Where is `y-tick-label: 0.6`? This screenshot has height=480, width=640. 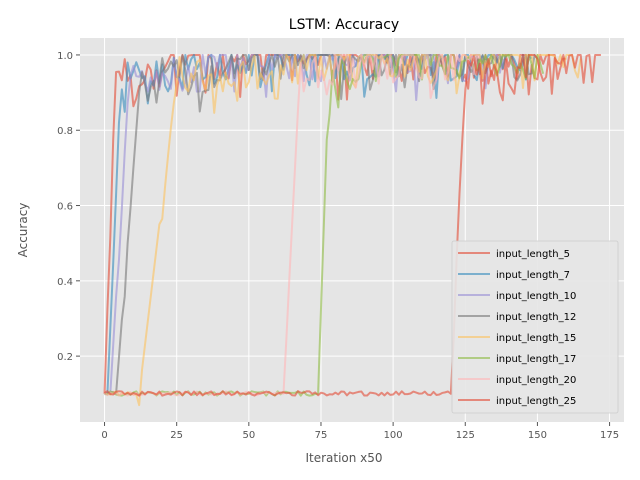 y-tick-label: 0.6 is located at coordinates (65, 207).